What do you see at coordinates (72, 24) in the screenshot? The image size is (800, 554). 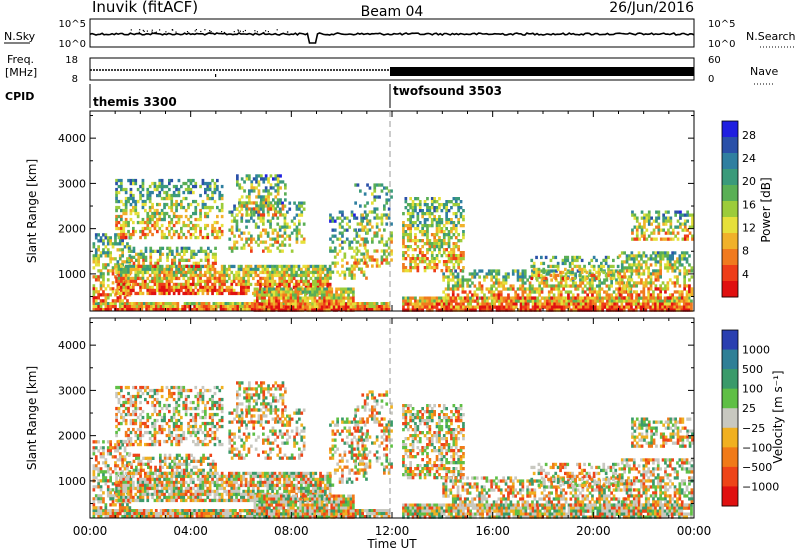 I see `nsky-tick-top: 10^5` at bounding box center [72, 24].